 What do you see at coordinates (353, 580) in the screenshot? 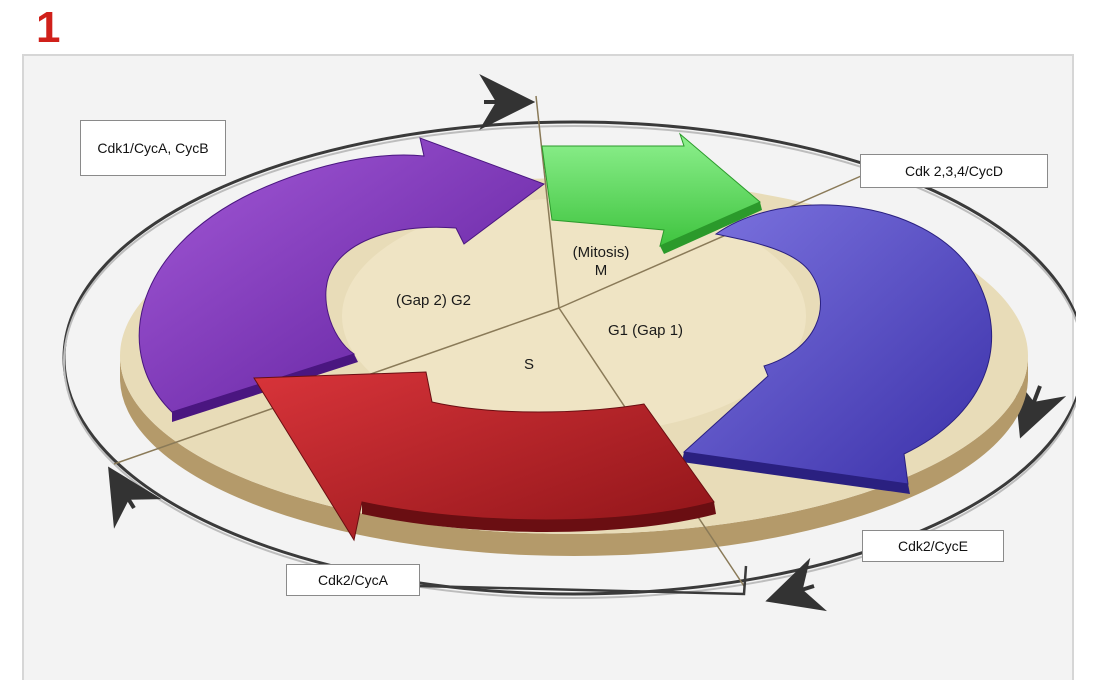
I see `label-cdk2-cyca: Cdk2/CycA` at bounding box center [353, 580].